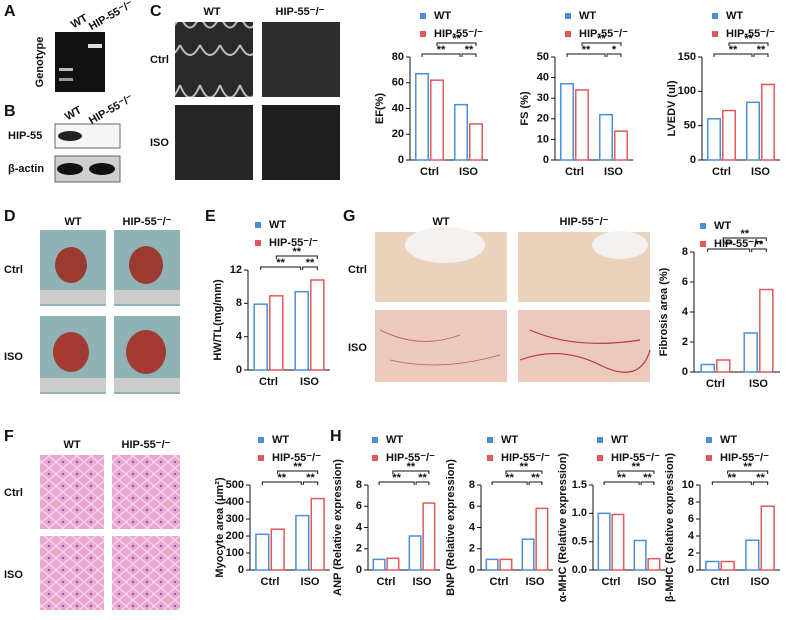 This screenshot has width=786, height=620. What do you see at coordinates (80, 62) in the screenshot?
I see `gel` at bounding box center [80, 62].